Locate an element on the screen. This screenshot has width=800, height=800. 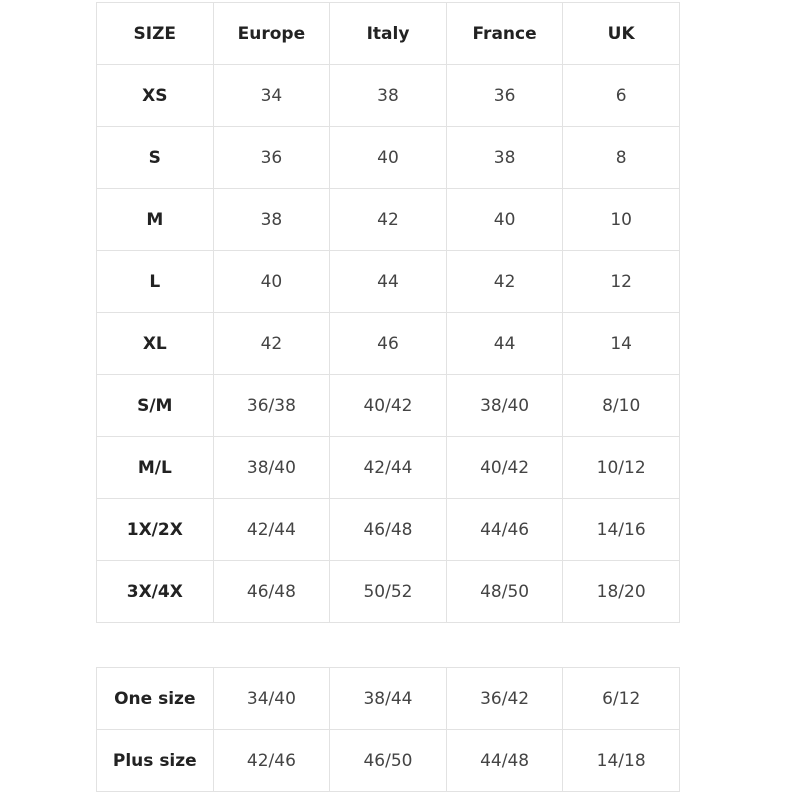
table-row: M/L 38/40 42/44 40/42 10/12 is located at coordinates (388, 467).